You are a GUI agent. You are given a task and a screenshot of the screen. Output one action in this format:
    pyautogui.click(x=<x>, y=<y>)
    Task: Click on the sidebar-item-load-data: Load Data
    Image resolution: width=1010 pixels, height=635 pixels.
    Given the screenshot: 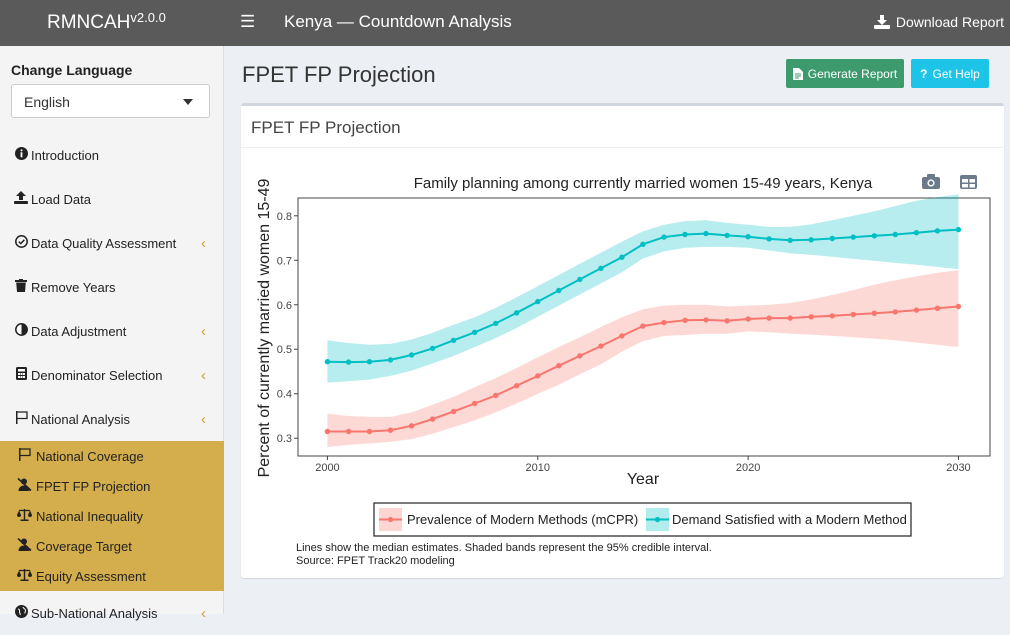 What is the action you would take?
    pyautogui.click(x=112, y=199)
    